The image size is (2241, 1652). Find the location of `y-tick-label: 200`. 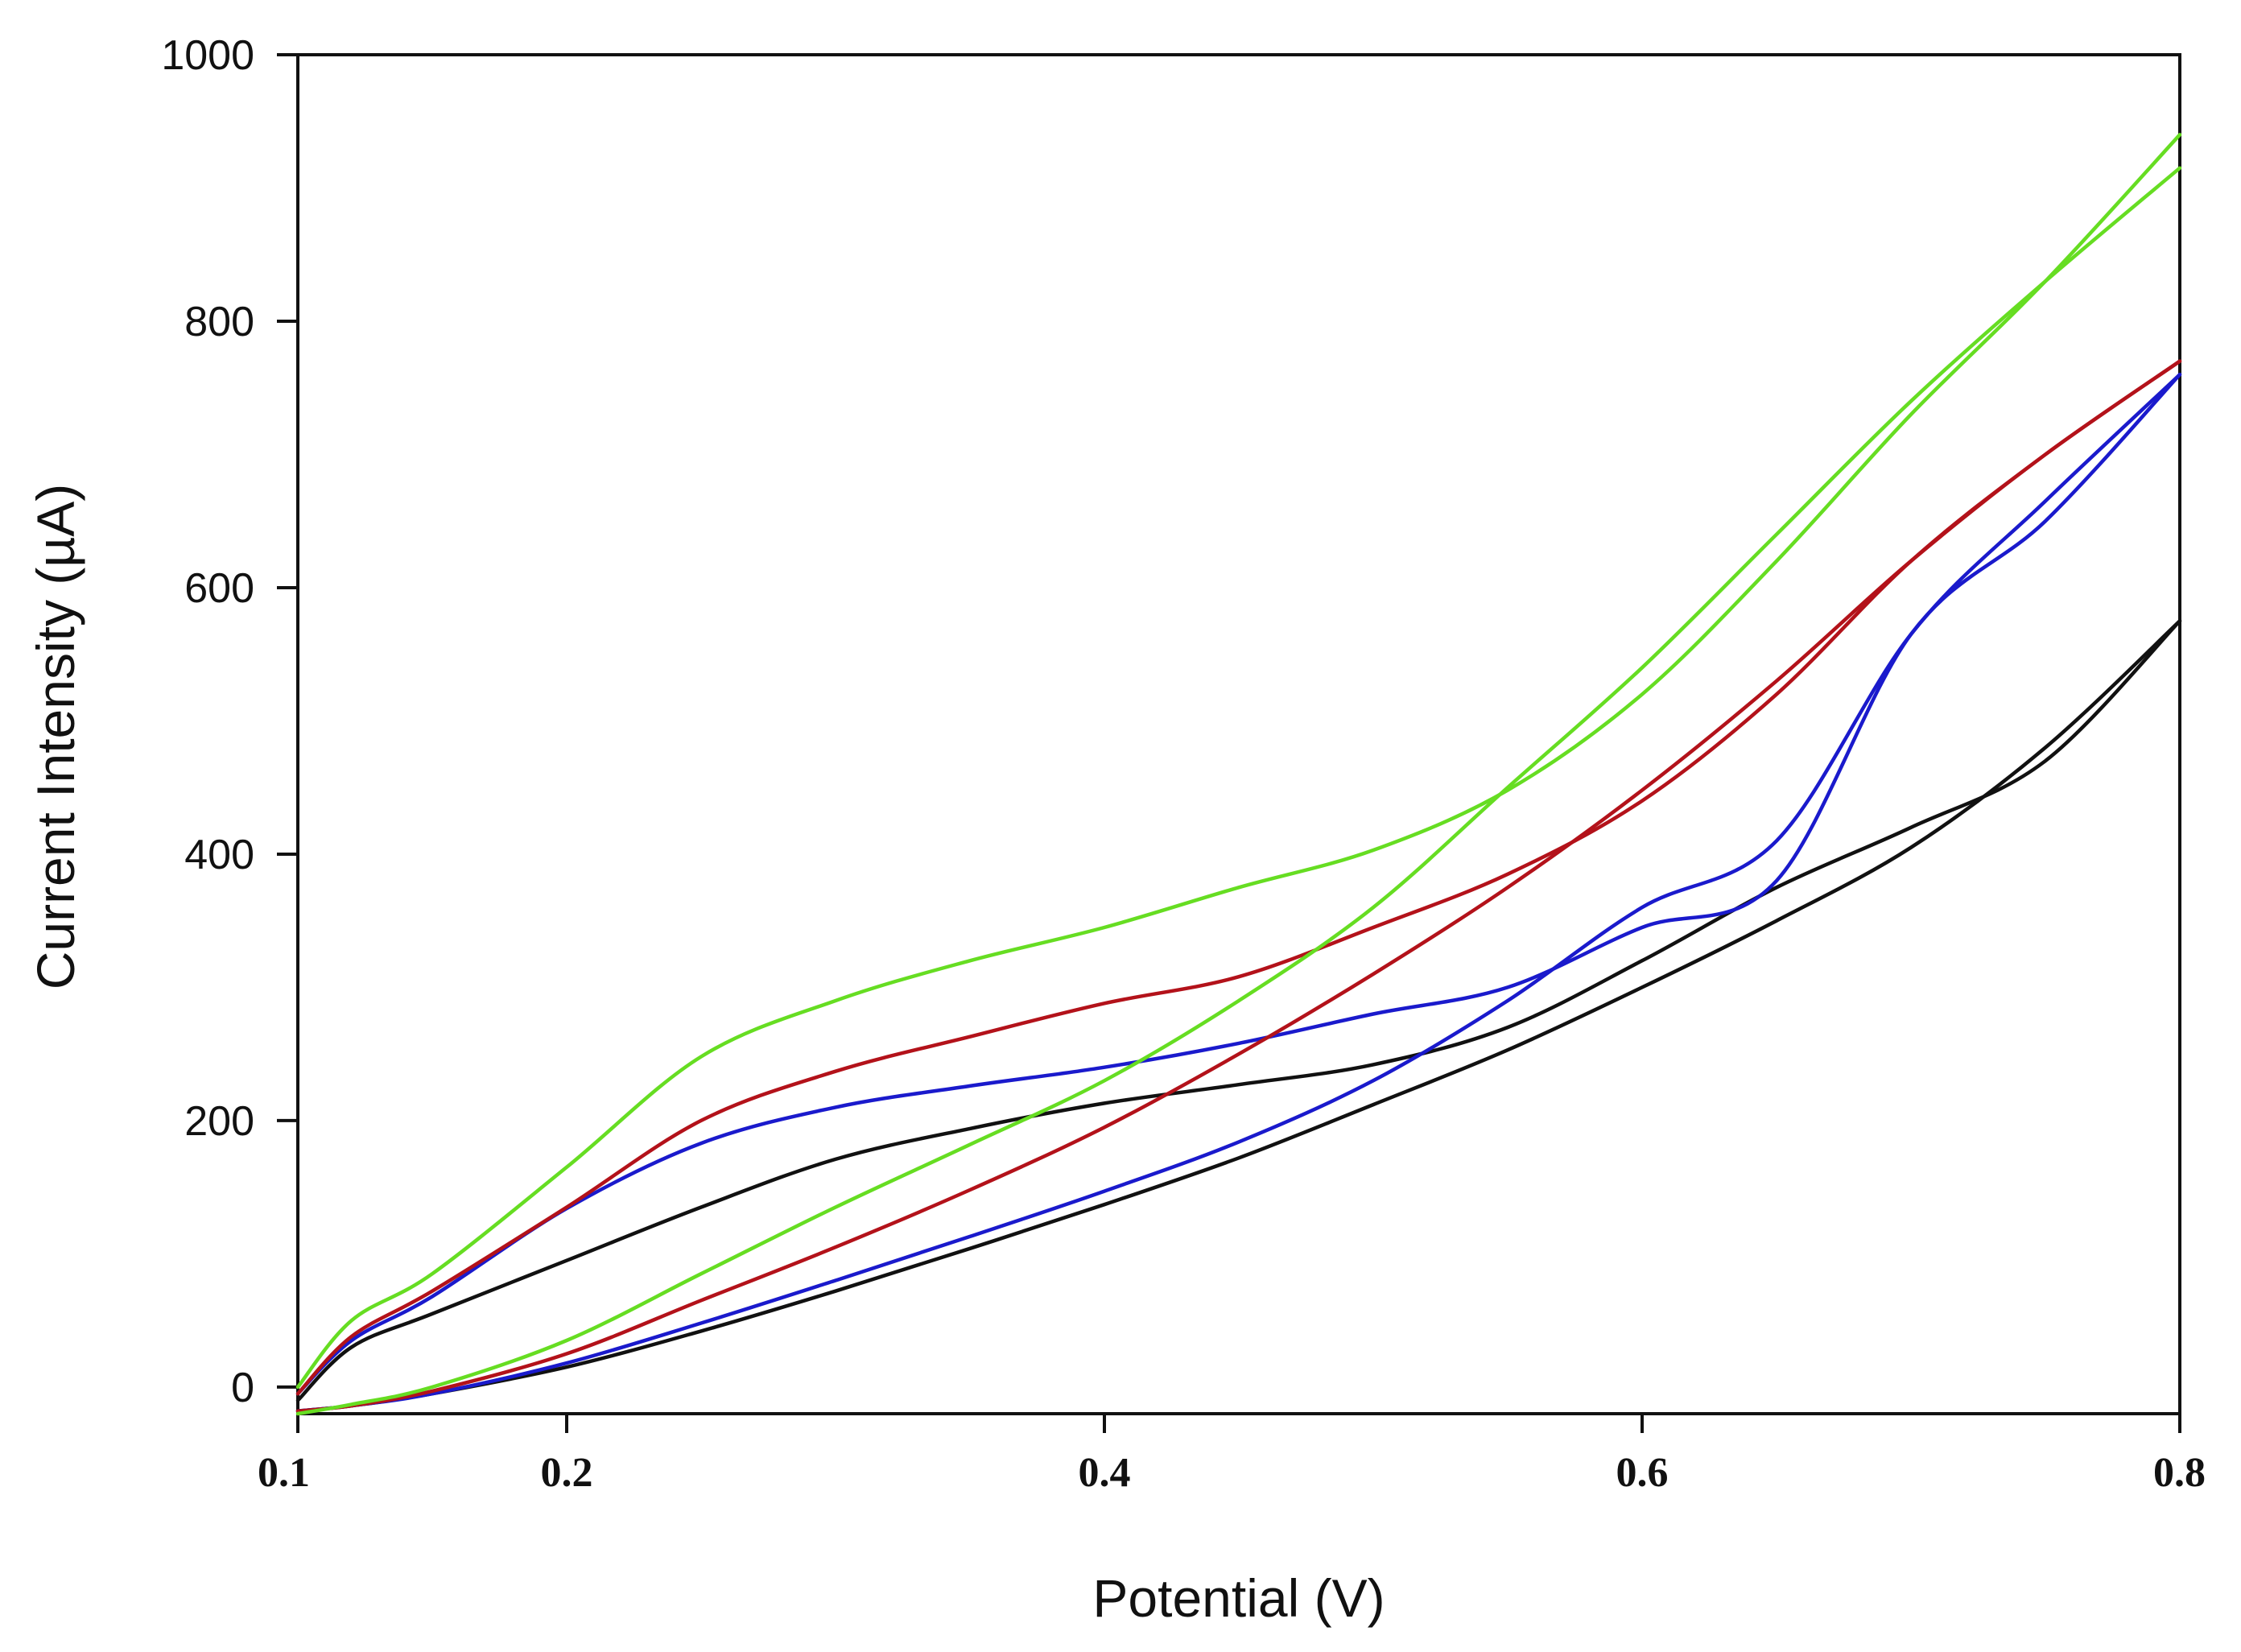

y-tick-label: 200 is located at coordinates (219, 1121).